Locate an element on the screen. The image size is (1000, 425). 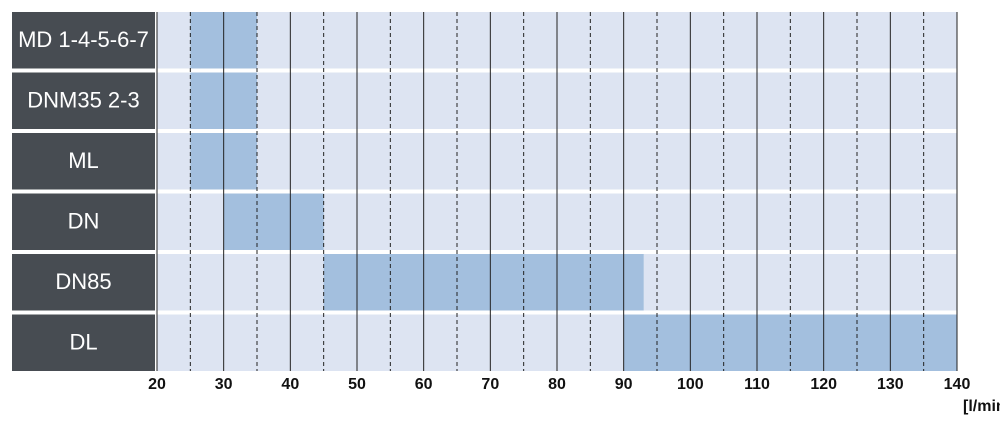
x-tick-label: 50 is located at coordinates (357, 384).